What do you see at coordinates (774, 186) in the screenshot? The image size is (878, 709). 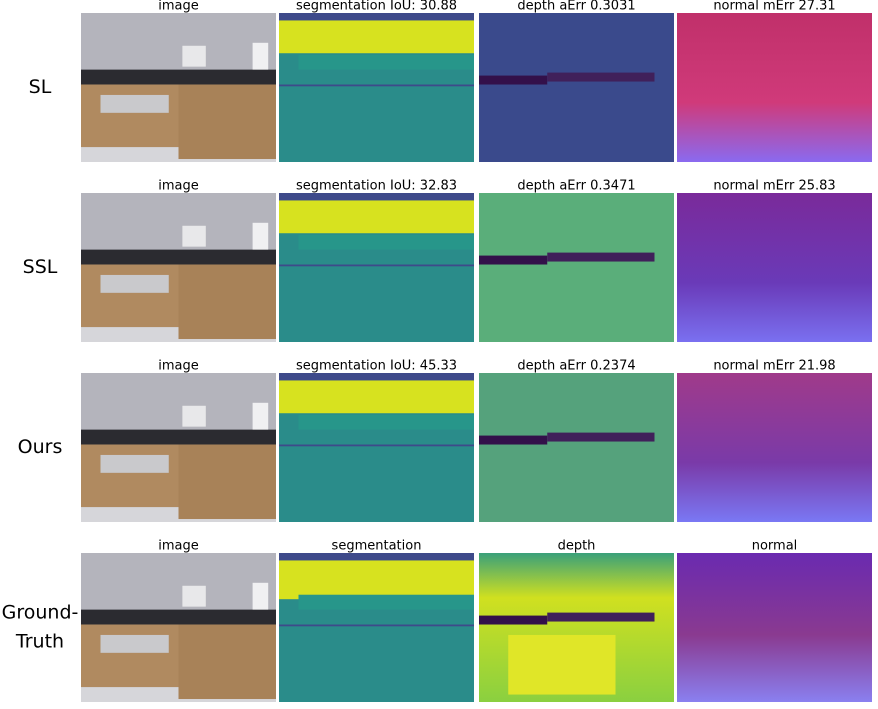 I see `panel-title: normal mErr 25.83` at bounding box center [774, 186].